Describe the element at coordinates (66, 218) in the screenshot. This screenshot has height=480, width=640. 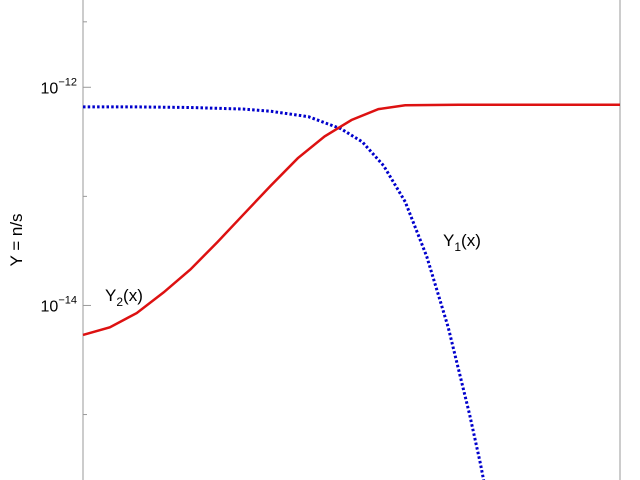
I see `y-ticks: 10−12 10−14` at that location.